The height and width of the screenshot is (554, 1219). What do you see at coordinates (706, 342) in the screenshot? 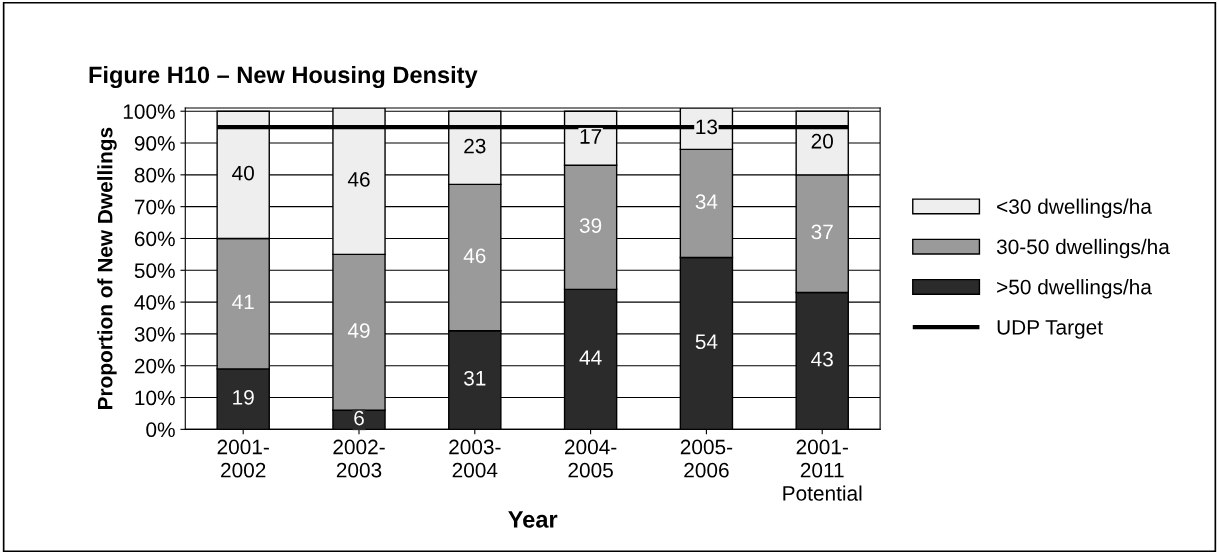
I see `data-label: 54` at bounding box center [706, 342].